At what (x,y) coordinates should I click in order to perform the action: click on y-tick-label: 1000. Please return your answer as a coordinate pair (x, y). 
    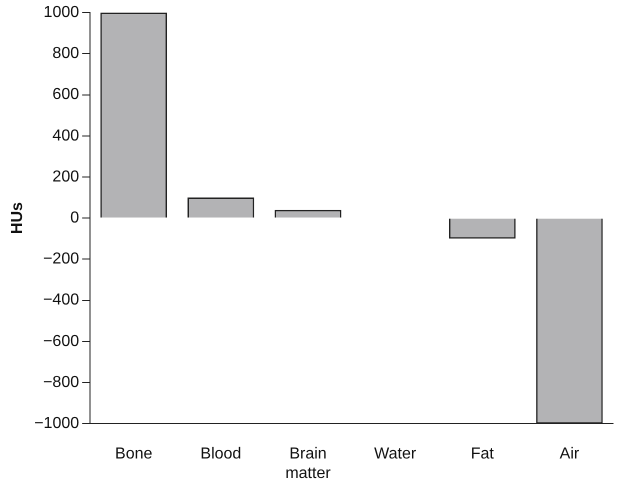
    Looking at the image, I should click on (62, 13).